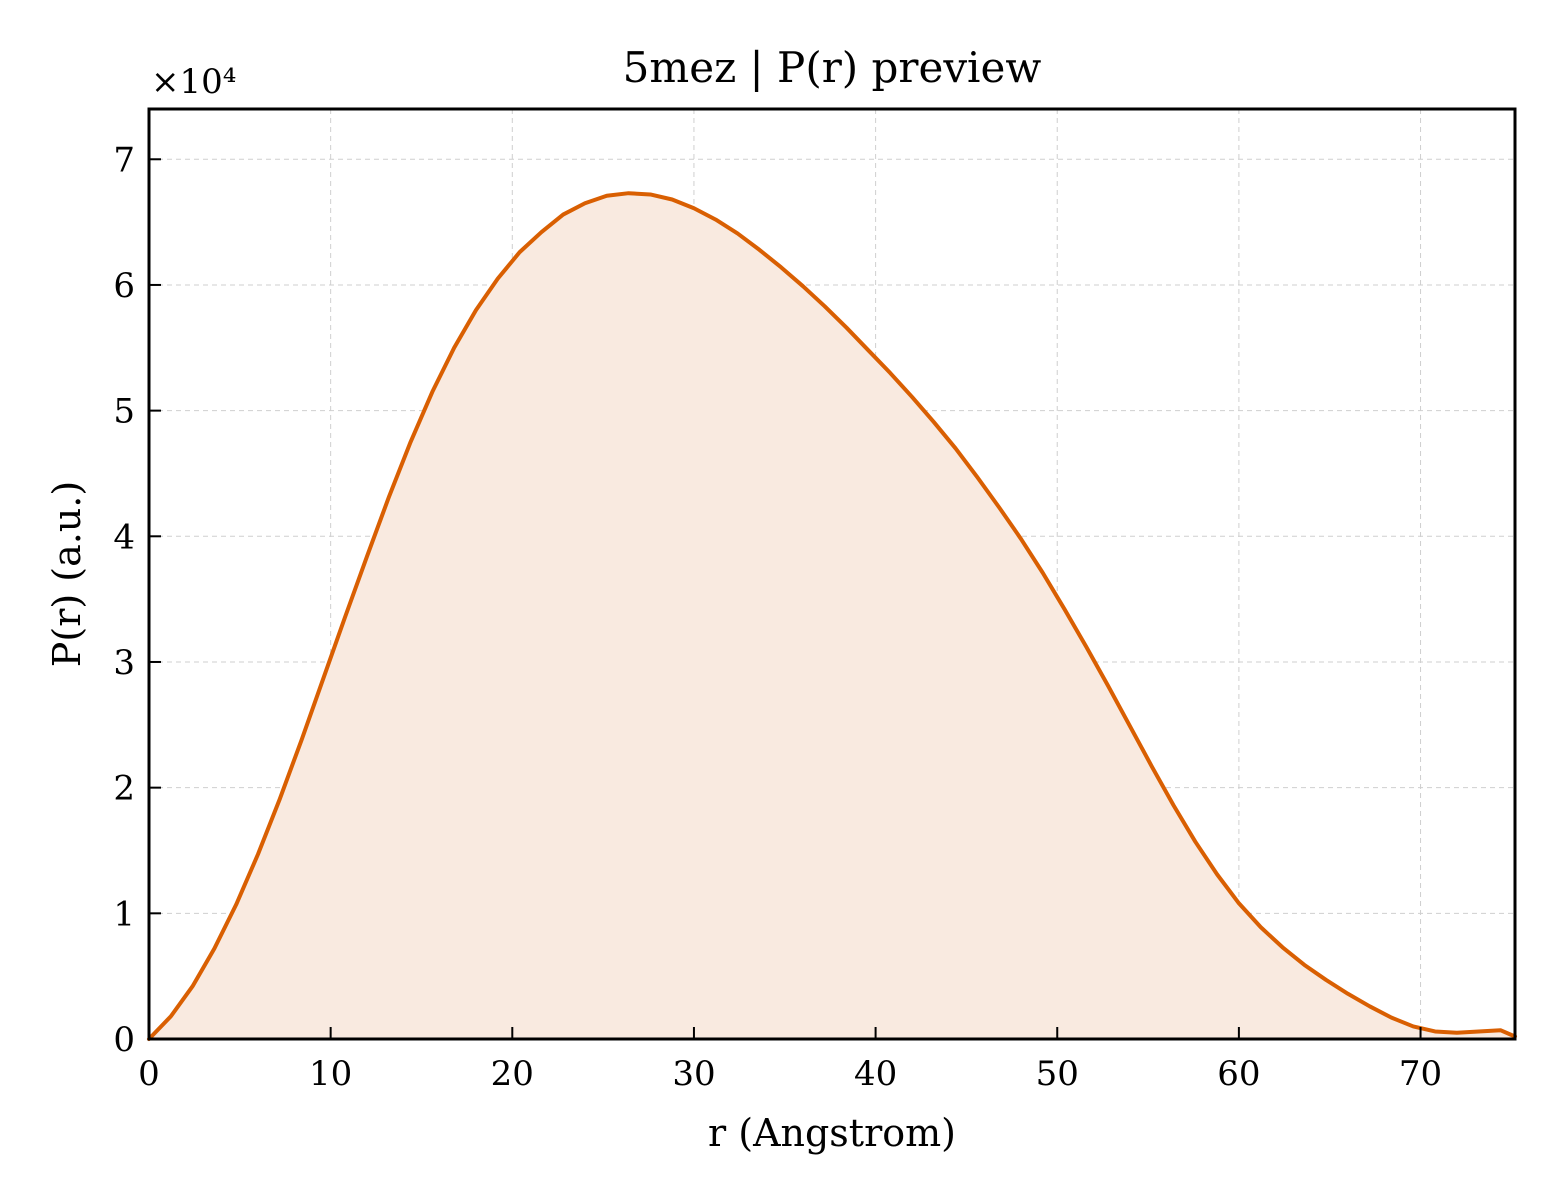  Describe the element at coordinates (124, 537) in the screenshot. I see `y-tick-label: 4` at that location.